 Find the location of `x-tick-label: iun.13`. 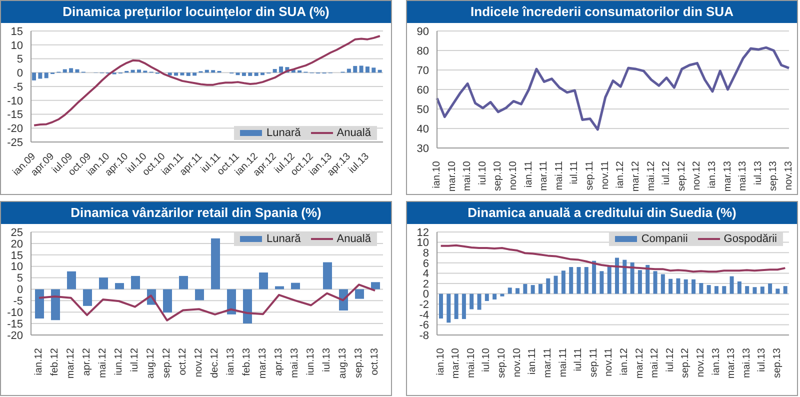

x-tick-label: iun.13 is located at coordinates (311, 362).